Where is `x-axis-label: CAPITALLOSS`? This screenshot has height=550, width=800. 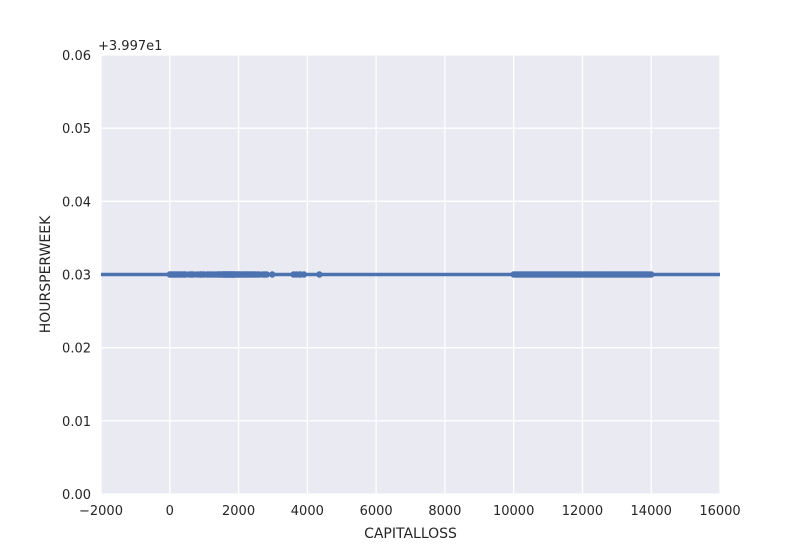
x-axis-label: CAPITALLOSS is located at coordinates (410, 534).